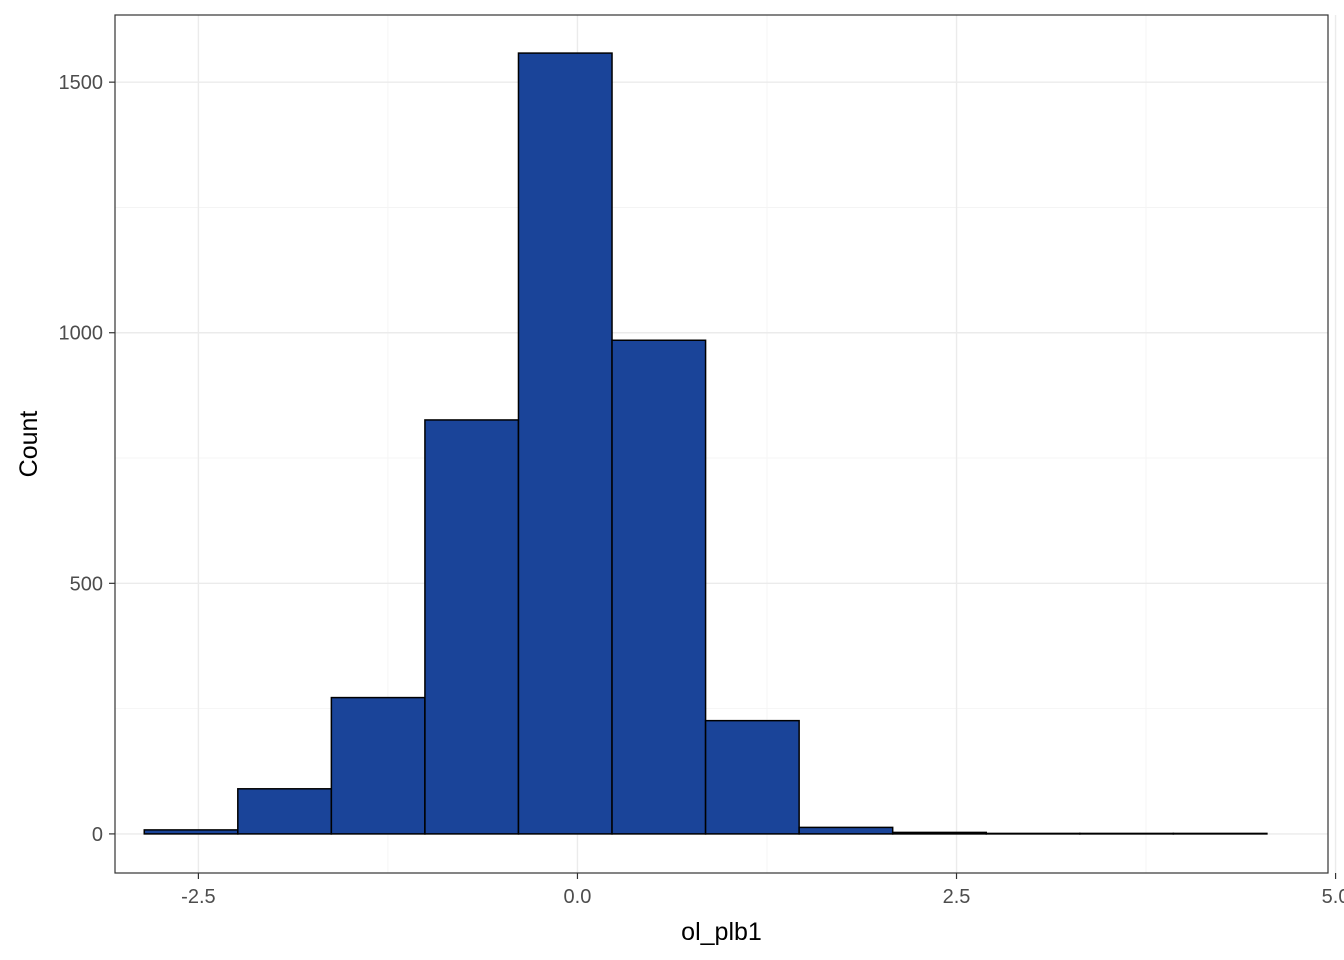 This screenshot has height=960, width=1344. Describe the element at coordinates (29, 444) in the screenshot. I see `y-axis-title: Count` at that location.